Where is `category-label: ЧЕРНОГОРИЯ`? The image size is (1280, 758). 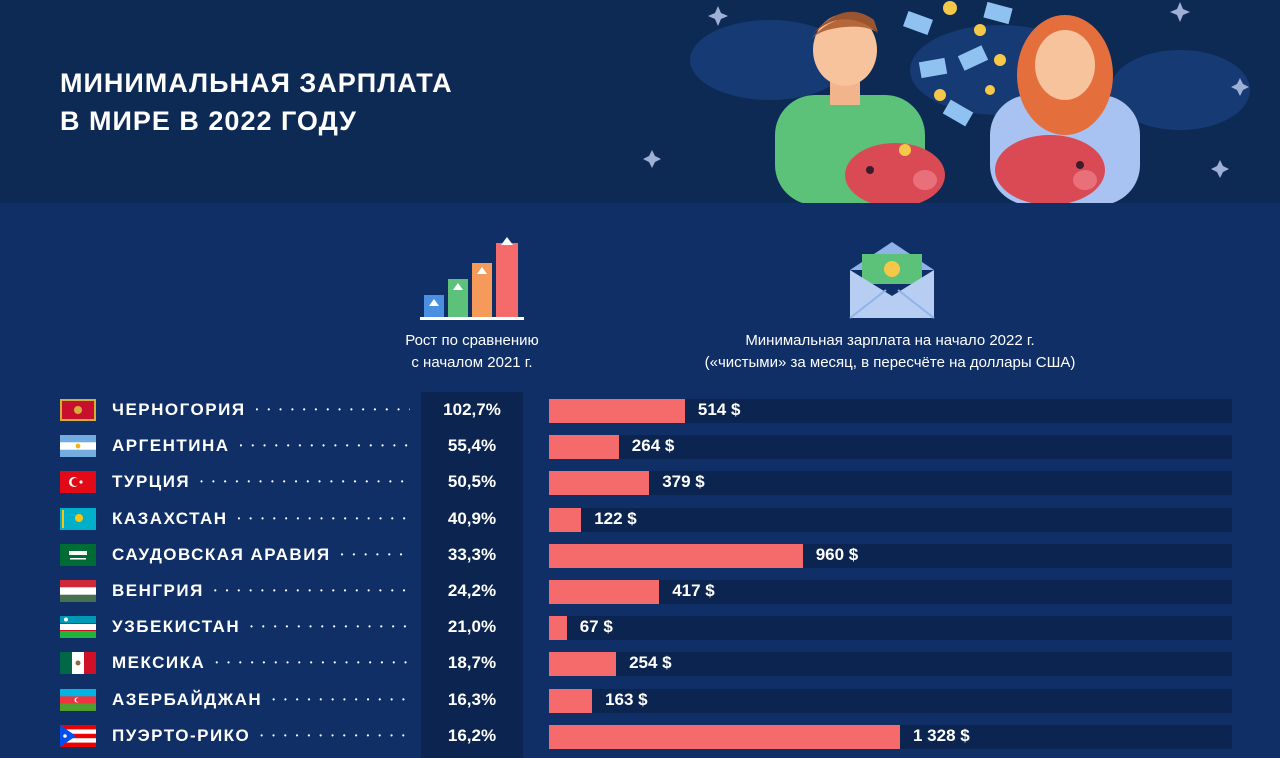 category-label: ЧЕРНОГОРИЯ is located at coordinates (179, 409).